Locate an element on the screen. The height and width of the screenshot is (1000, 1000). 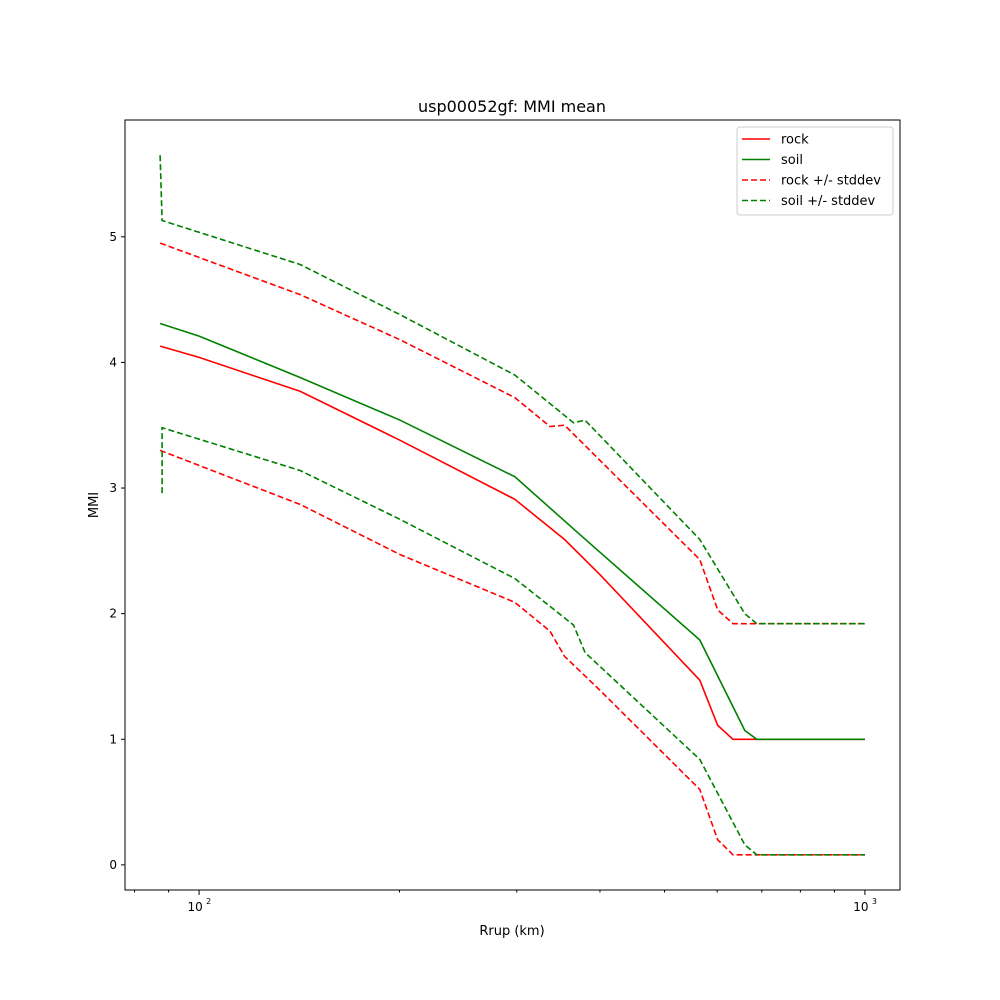
legend-label: soil +/- stddev is located at coordinates (828, 201).